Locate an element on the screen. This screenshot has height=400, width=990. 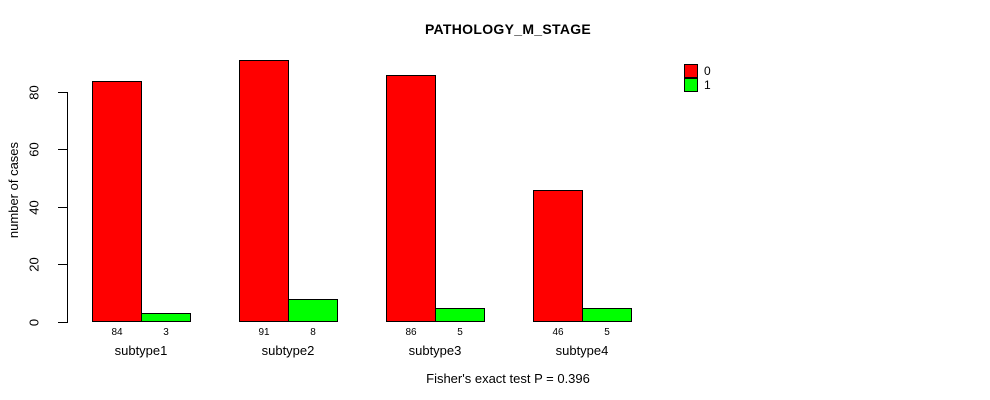
legend-label: 1 is located at coordinates (707, 85).